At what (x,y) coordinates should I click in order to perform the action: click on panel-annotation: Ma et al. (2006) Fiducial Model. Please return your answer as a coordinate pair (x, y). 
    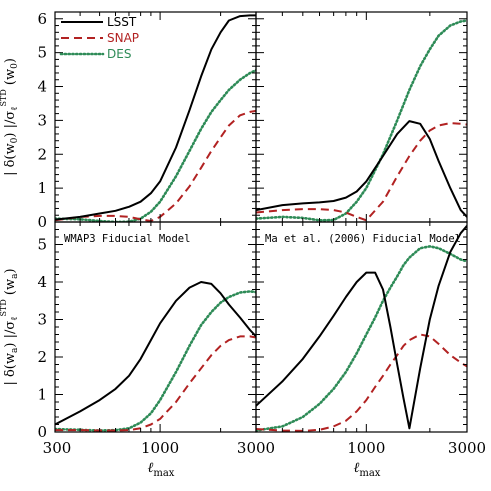
    Looking at the image, I should click on (363, 239).